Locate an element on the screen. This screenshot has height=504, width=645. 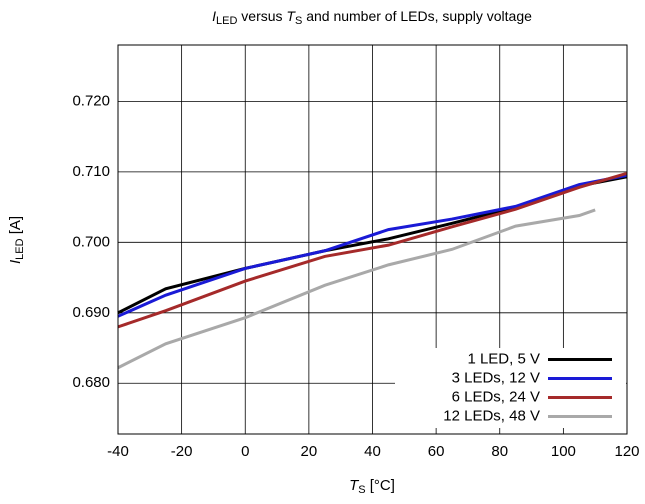
x-tick-label: 120 is located at coordinates (626, 451).